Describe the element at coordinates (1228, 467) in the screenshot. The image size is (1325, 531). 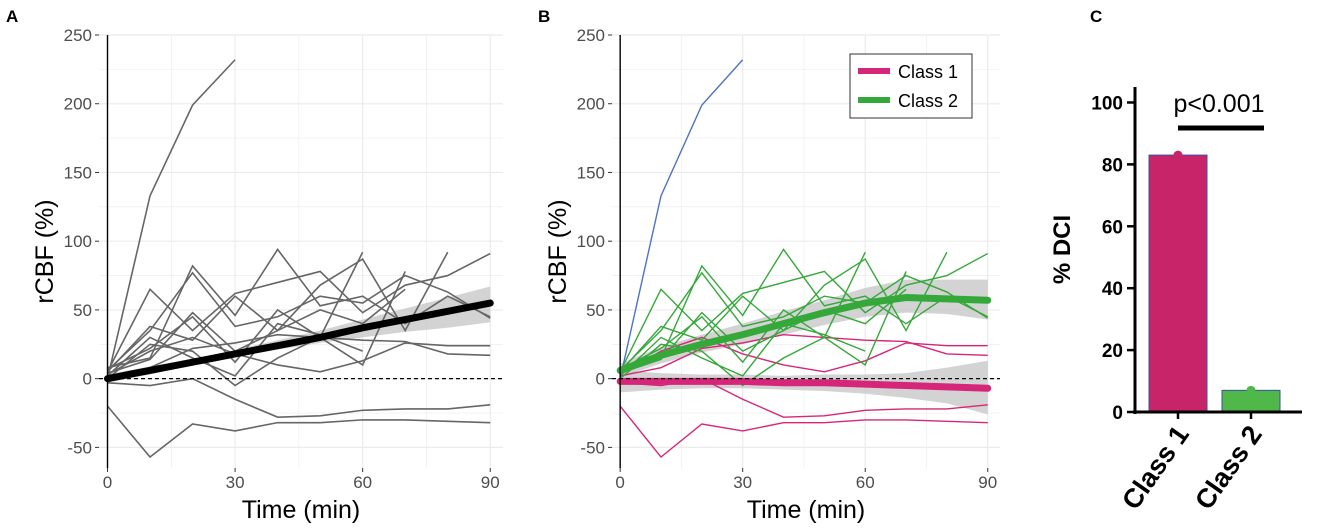
I see `panel-c-category-label-2: Class 2` at that location.